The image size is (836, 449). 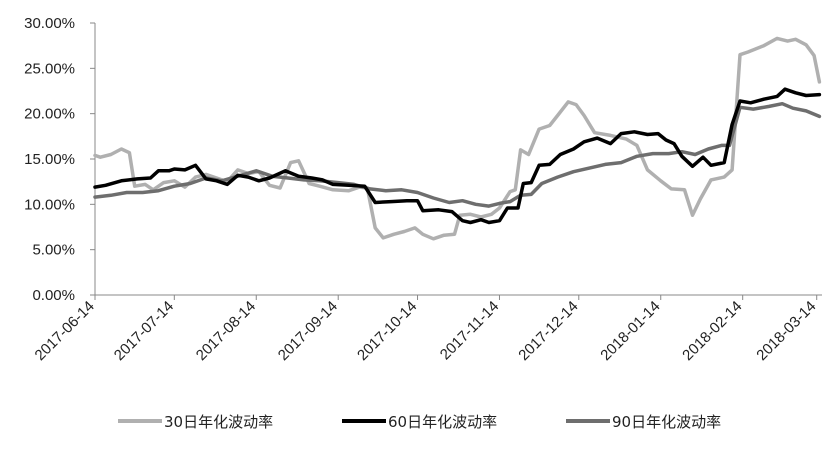 What do you see at coordinates (49, 159) in the screenshot?
I see `y-tick-label: 15.00%` at bounding box center [49, 159].